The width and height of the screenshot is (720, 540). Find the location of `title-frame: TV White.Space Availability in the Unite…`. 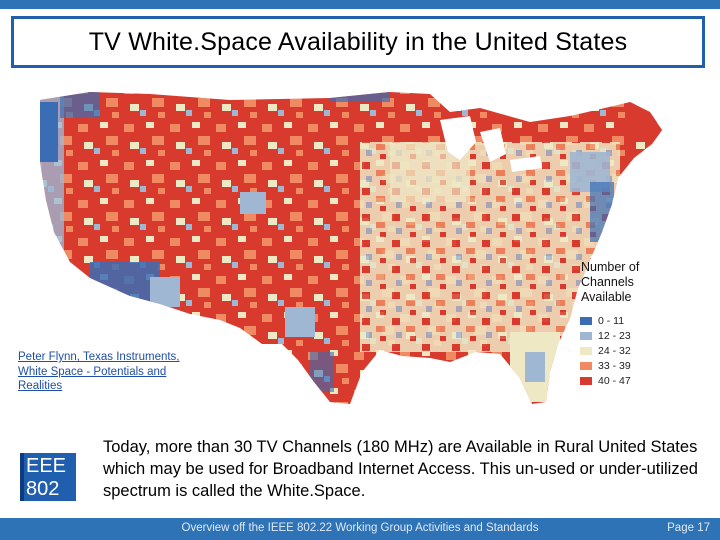

title-frame: TV White.Space Availability in the Unite… is located at coordinates (358, 42).